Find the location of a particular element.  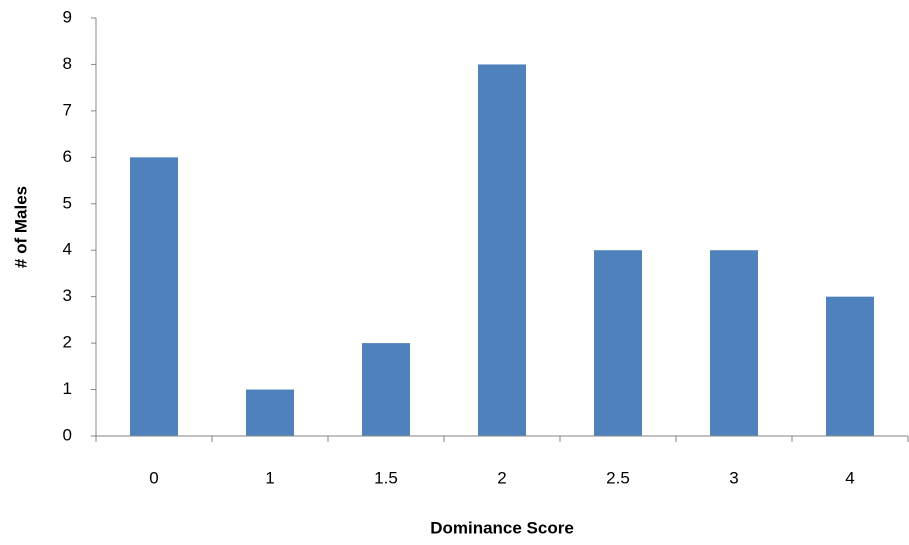

y-tick-label: 8 is located at coordinates (67, 63).